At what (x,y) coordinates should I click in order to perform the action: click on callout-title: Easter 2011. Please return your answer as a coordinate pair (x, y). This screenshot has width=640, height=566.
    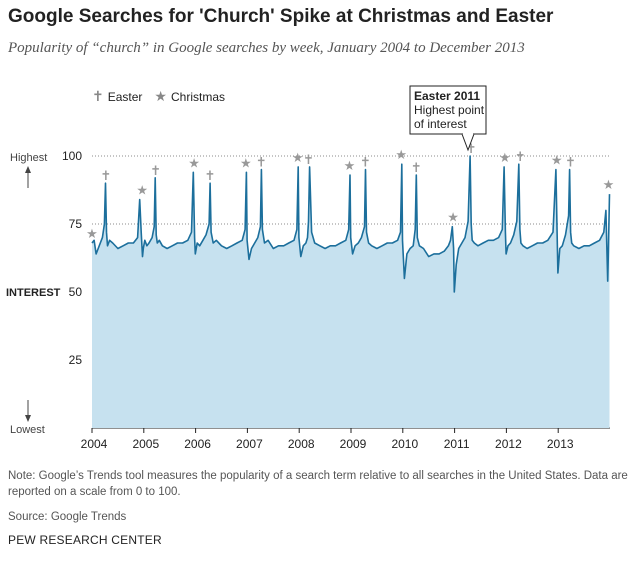
    Looking at the image, I should click on (447, 96).